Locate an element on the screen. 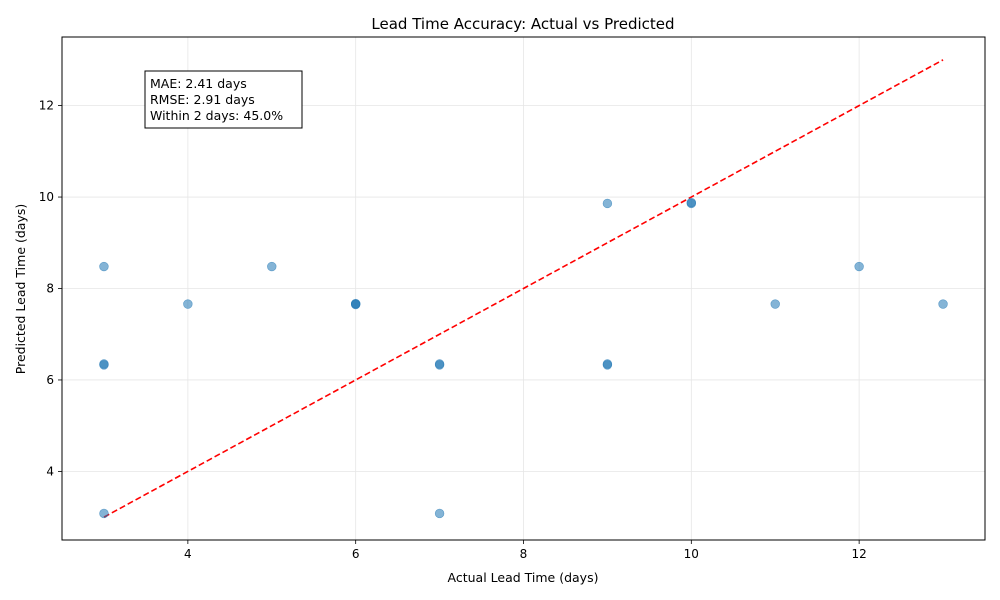  x-tick-label: 6 is located at coordinates (356, 554).